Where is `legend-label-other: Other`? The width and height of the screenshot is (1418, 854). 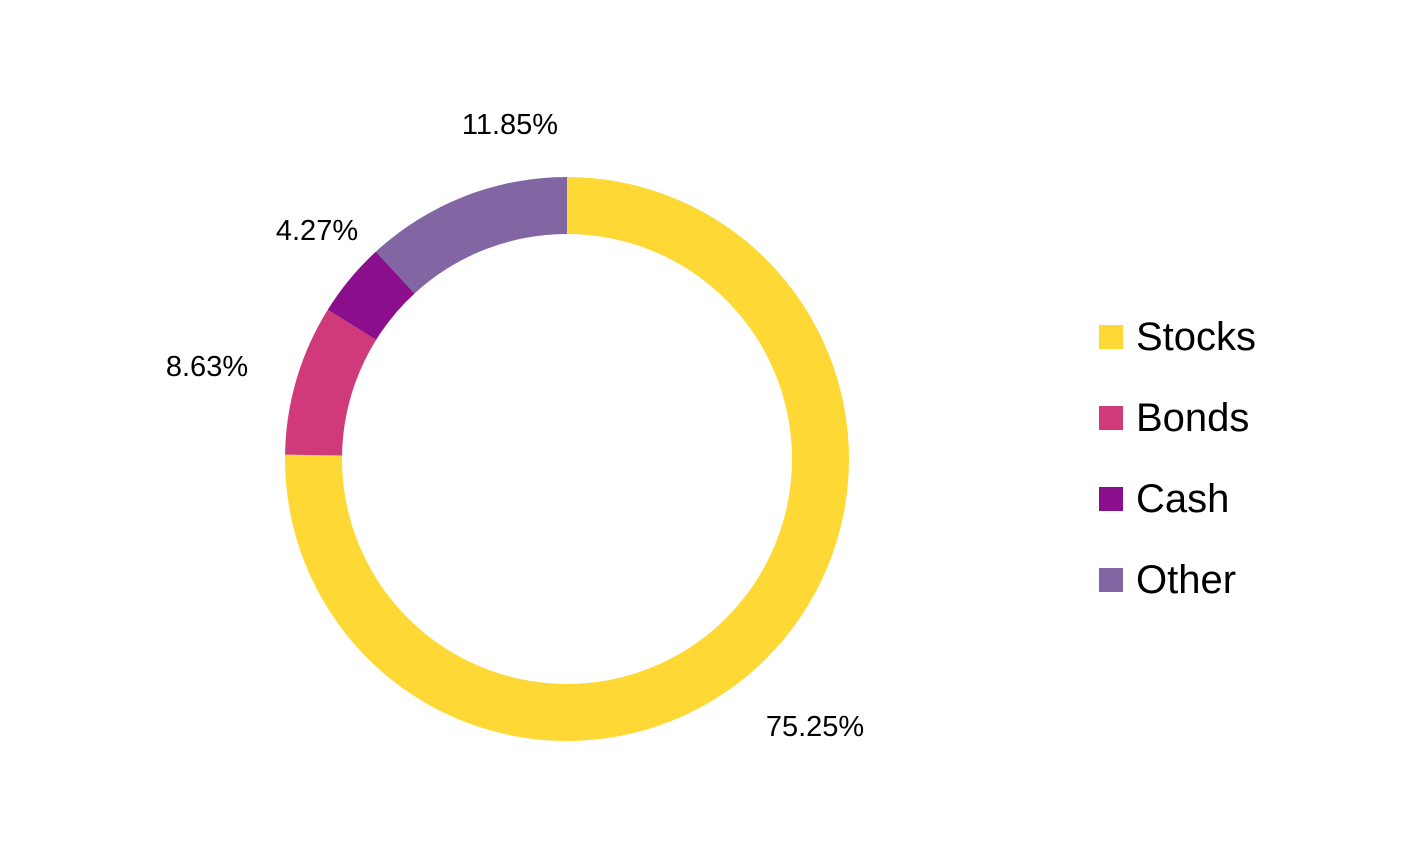
legend-label-other: Other is located at coordinates (1186, 580).